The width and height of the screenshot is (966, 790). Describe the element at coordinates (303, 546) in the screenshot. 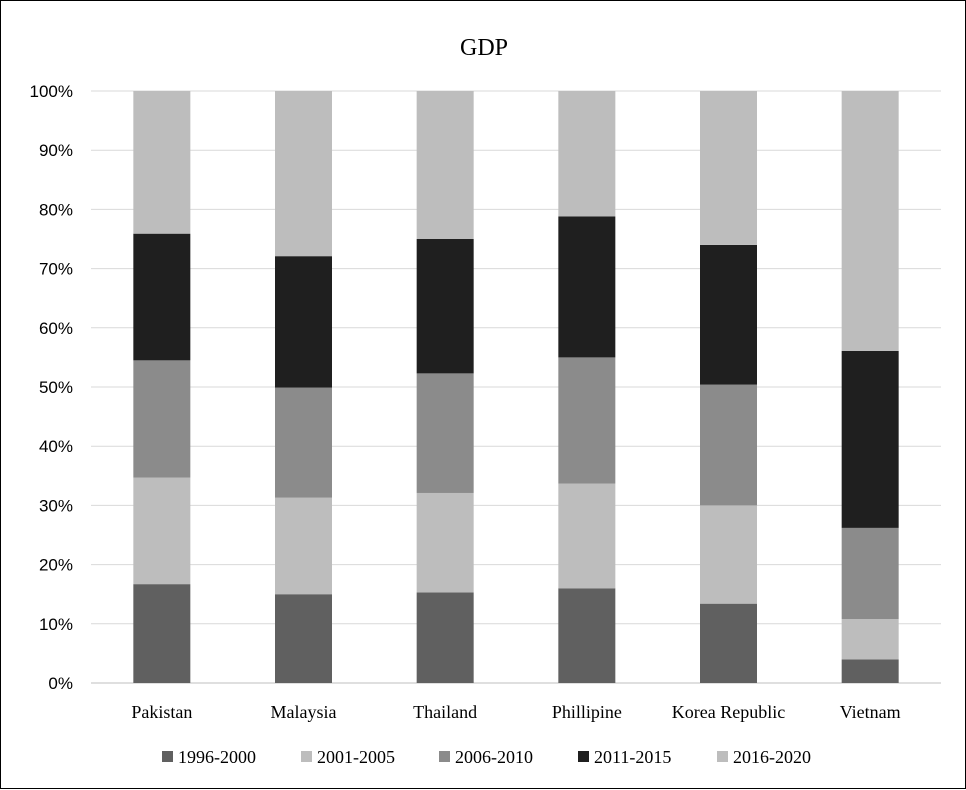

I see `bar-segment-malaysia-2001-2005` at that location.